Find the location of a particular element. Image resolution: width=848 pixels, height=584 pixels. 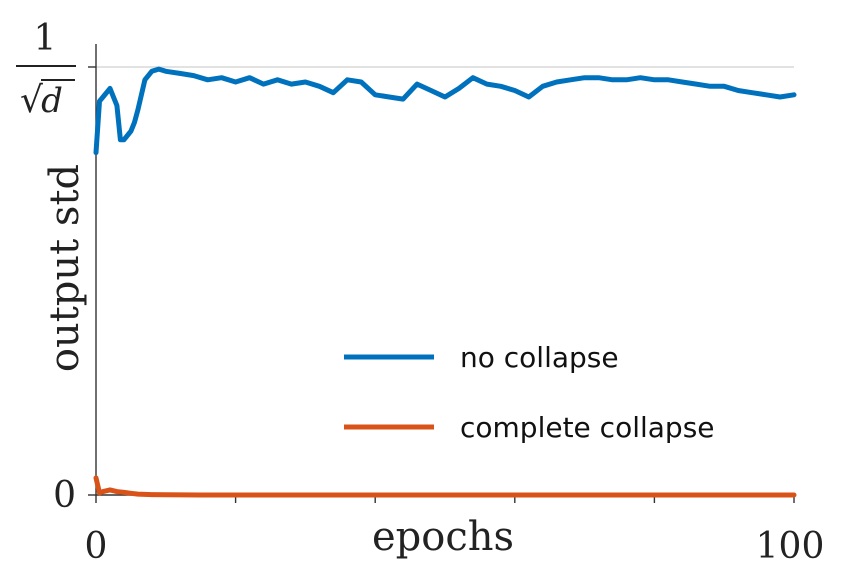

x-tick-label-100: 100 is located at coordinates (790, 546).